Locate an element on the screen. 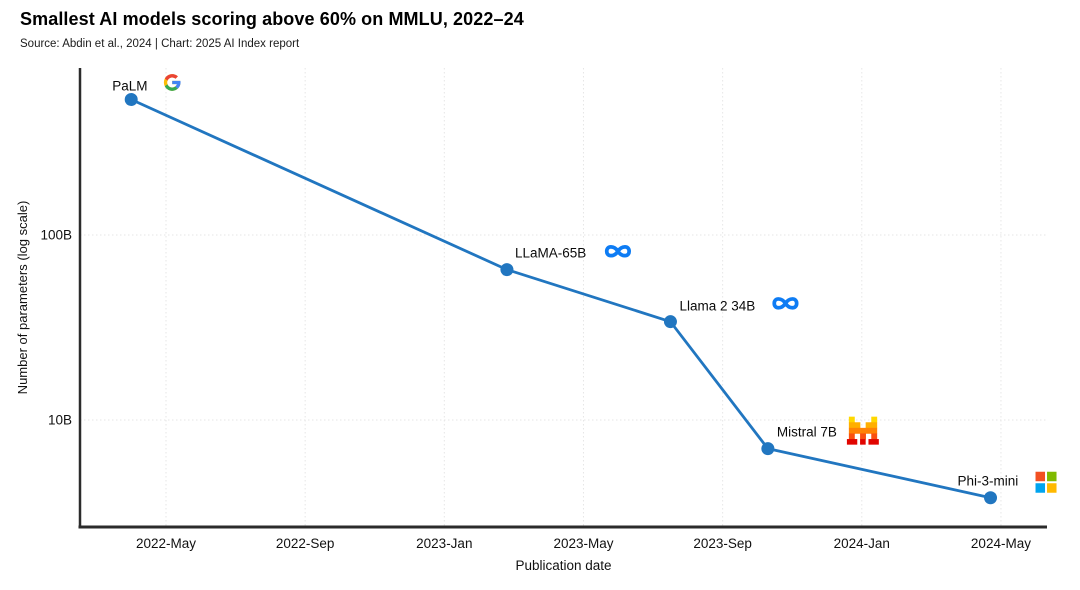 The height and width of the screenshot is (590, 1080). x-tick-label: 2023-May is located at coordinates (583, 543).